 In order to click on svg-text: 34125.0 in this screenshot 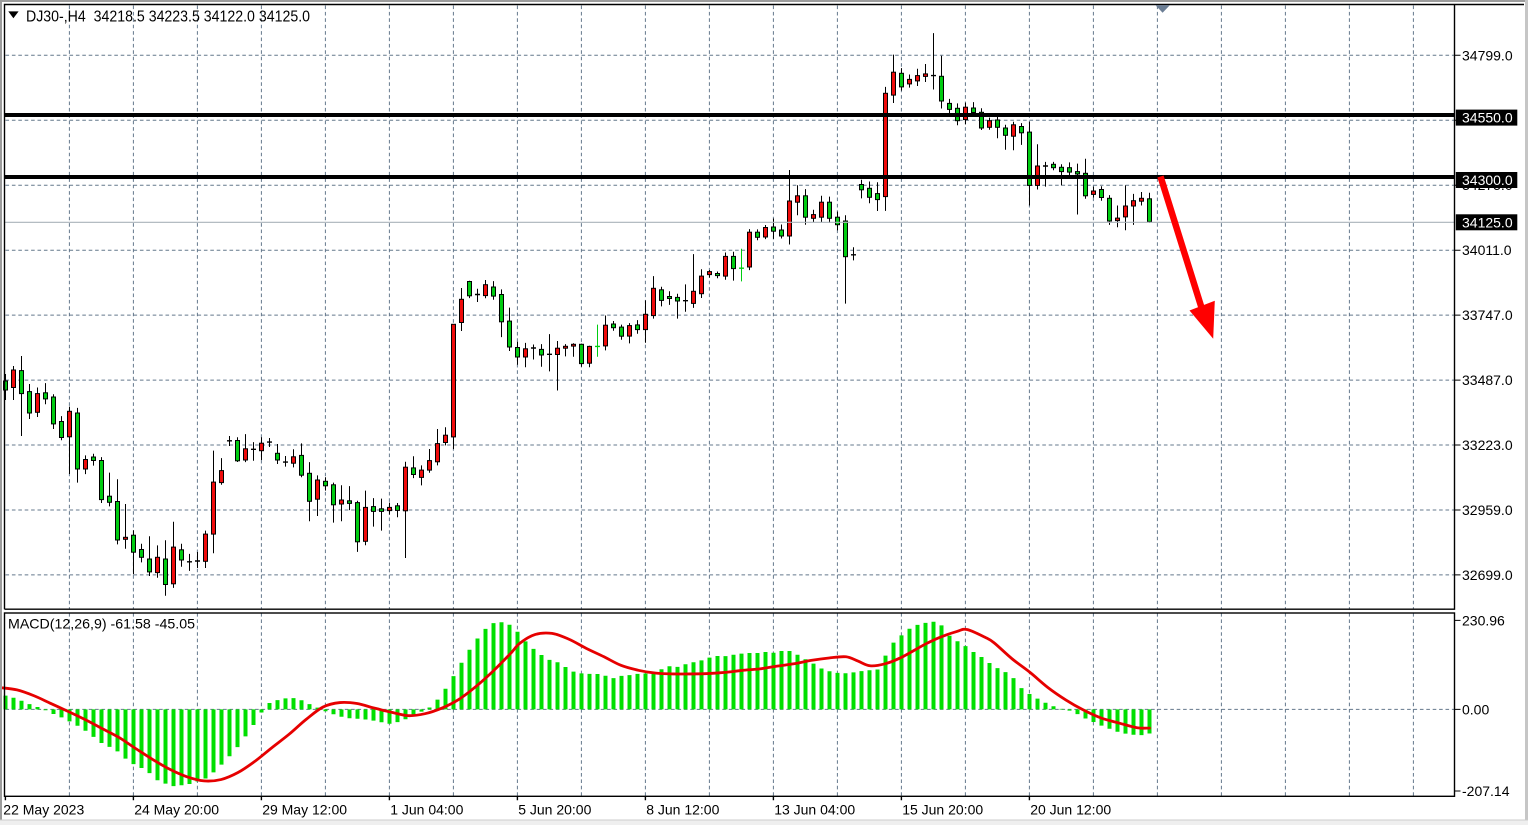, I will do `click(1487, 222)`.